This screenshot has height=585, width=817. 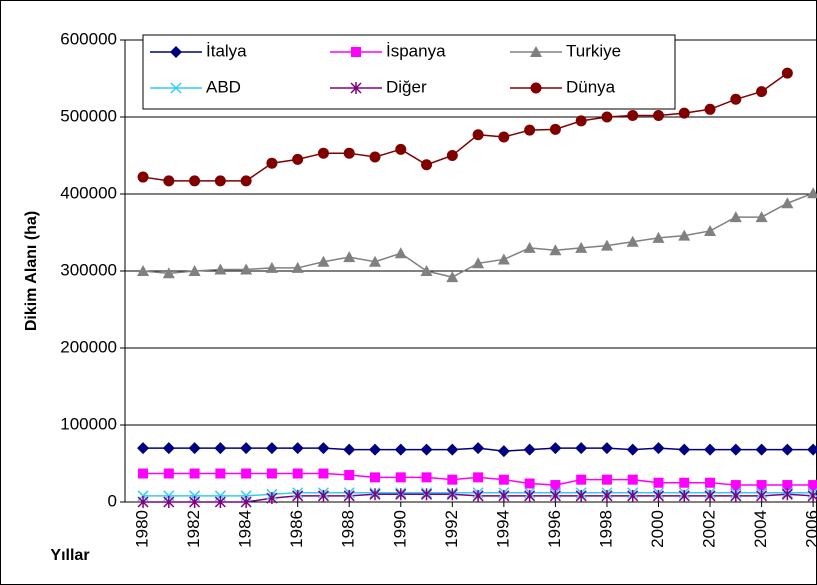 I want to click on y-tick-label: 300000, so click(x=88, y=269).